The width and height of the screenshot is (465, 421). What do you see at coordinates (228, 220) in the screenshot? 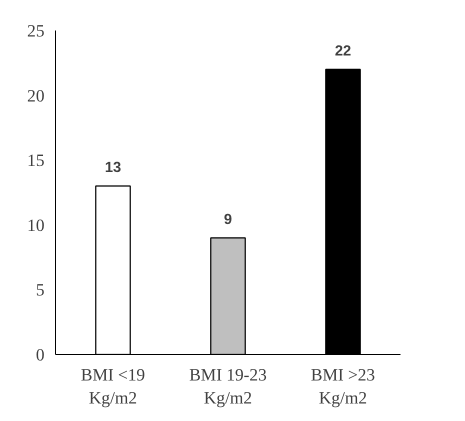
I see `data-label: 9` at bounding box center [228, 220].